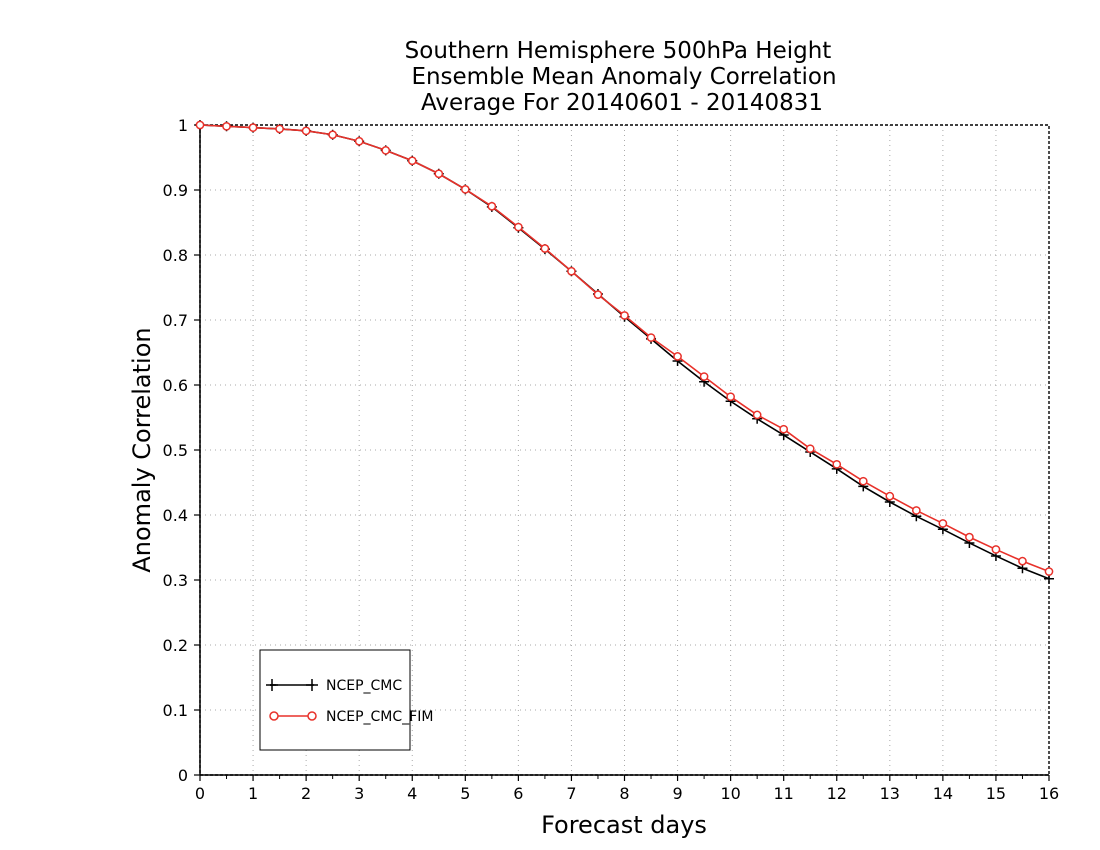 The height and width of the screenshot is (850, 1100). What do you see at coordinates (253, 793) in the screenshot?
I see `x-tick-label: 1` at bounding box center [253, 793].